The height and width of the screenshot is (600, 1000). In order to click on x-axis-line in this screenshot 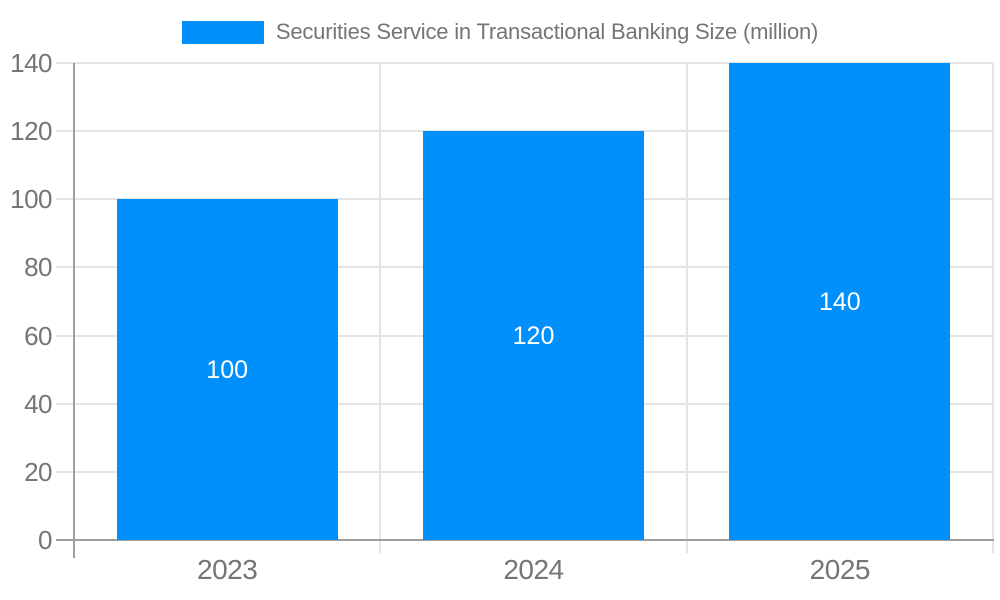, I will do `click(525, 540)`.